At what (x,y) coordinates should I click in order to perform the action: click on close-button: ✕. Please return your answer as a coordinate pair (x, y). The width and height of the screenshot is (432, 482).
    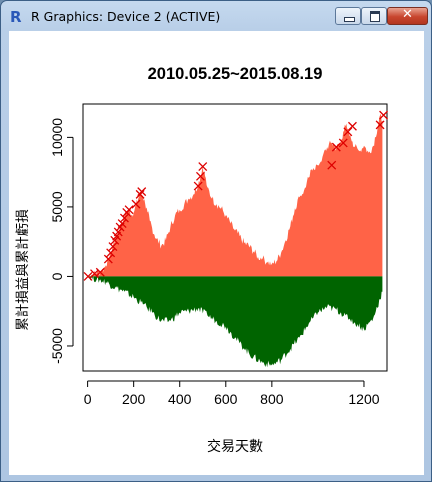
    Looking at the image, I should click on (407, 16).